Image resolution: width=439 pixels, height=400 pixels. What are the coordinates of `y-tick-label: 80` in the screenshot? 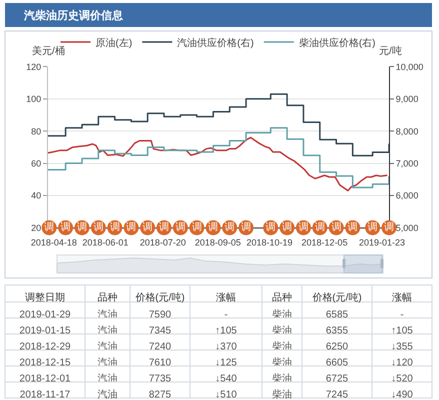 It's located at (36, 131).